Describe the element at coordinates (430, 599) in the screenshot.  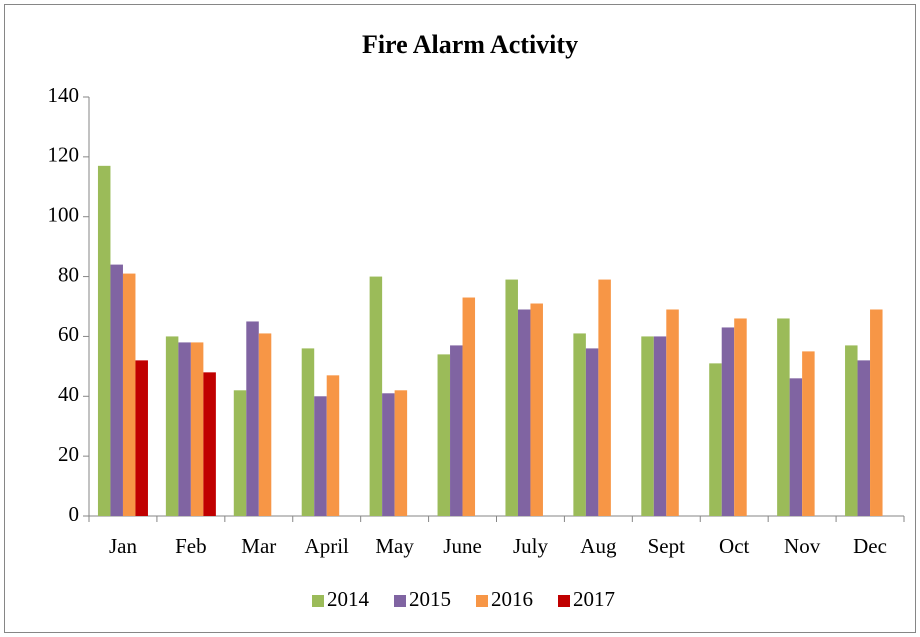
I see `legend-label: 2015` at that location.